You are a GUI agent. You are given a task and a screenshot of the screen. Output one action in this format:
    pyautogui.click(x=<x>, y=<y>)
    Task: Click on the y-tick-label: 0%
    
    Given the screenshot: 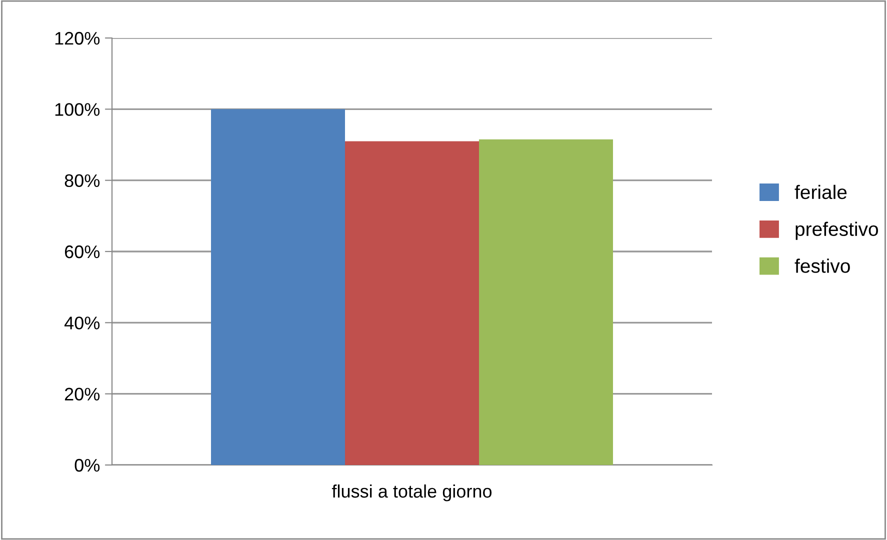 What is the action you would take?
    pyautogui.click(x=87, y=465)
    